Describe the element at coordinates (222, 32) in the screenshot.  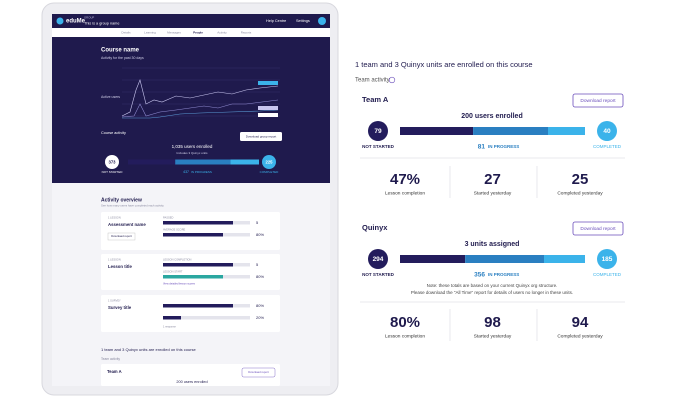
I see `nav-tab: Activity` at that location.